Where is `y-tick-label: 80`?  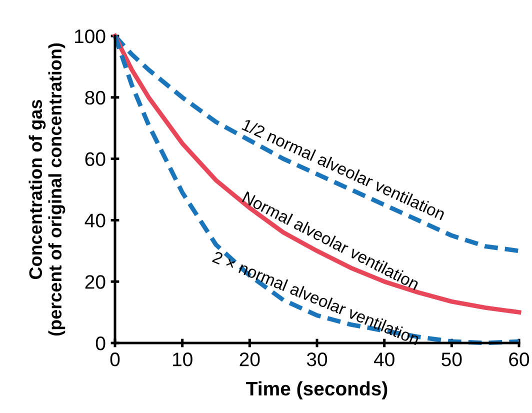 y-tick-label: 80 is located at coordinates (95, 97).